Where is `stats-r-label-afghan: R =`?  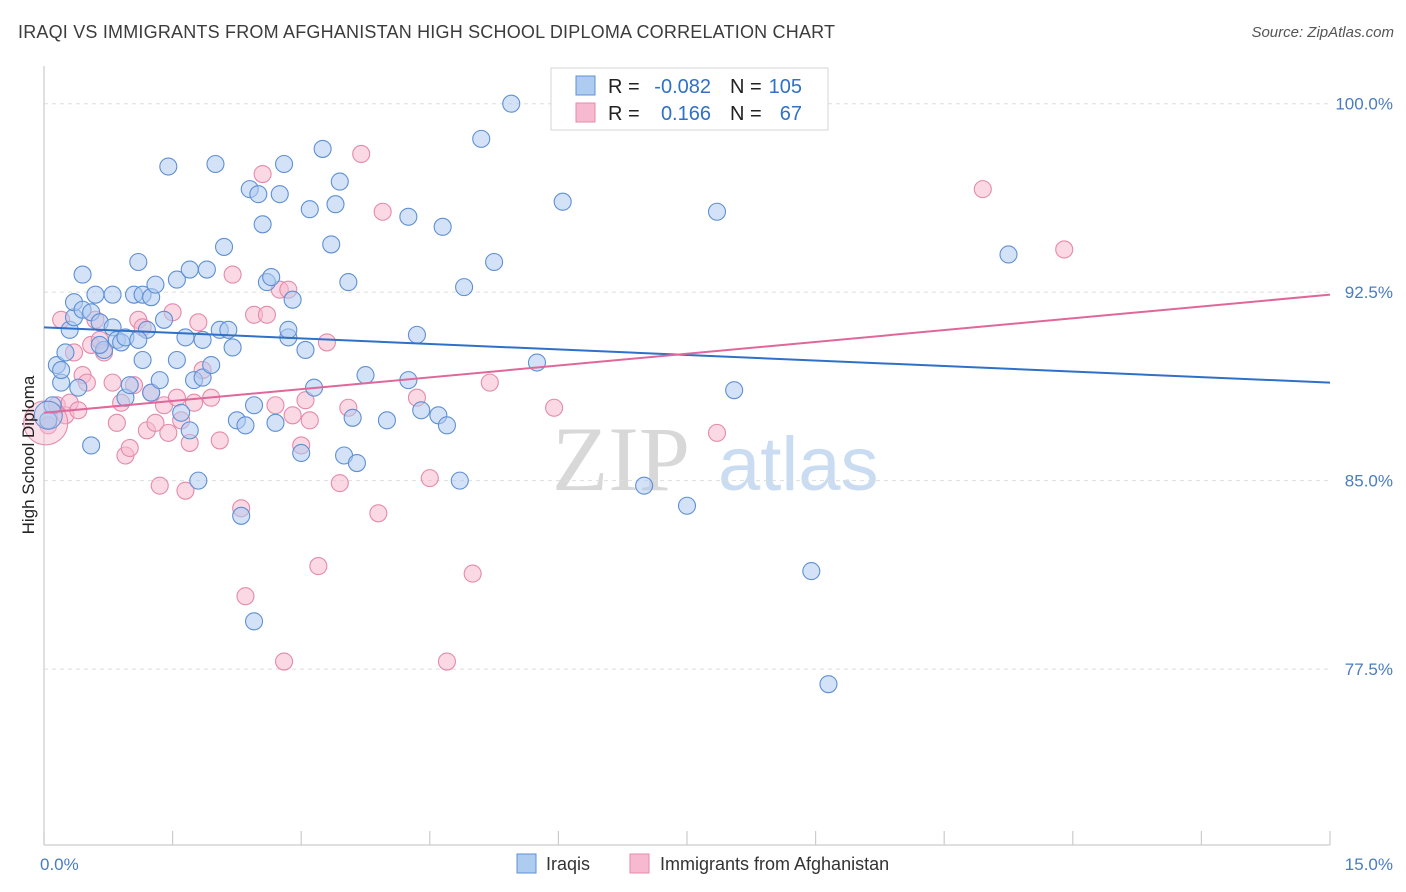
stats-r-label-afghan: R = is located at coordinates (624, 114).